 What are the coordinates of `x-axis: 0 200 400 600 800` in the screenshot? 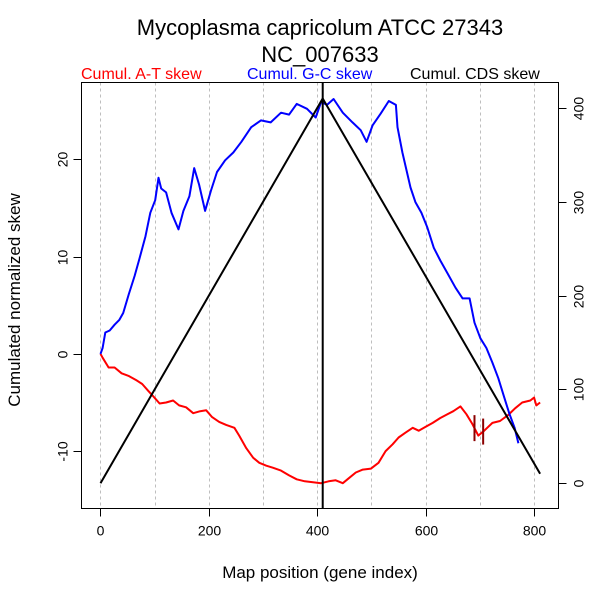 It's located at (322, 523).